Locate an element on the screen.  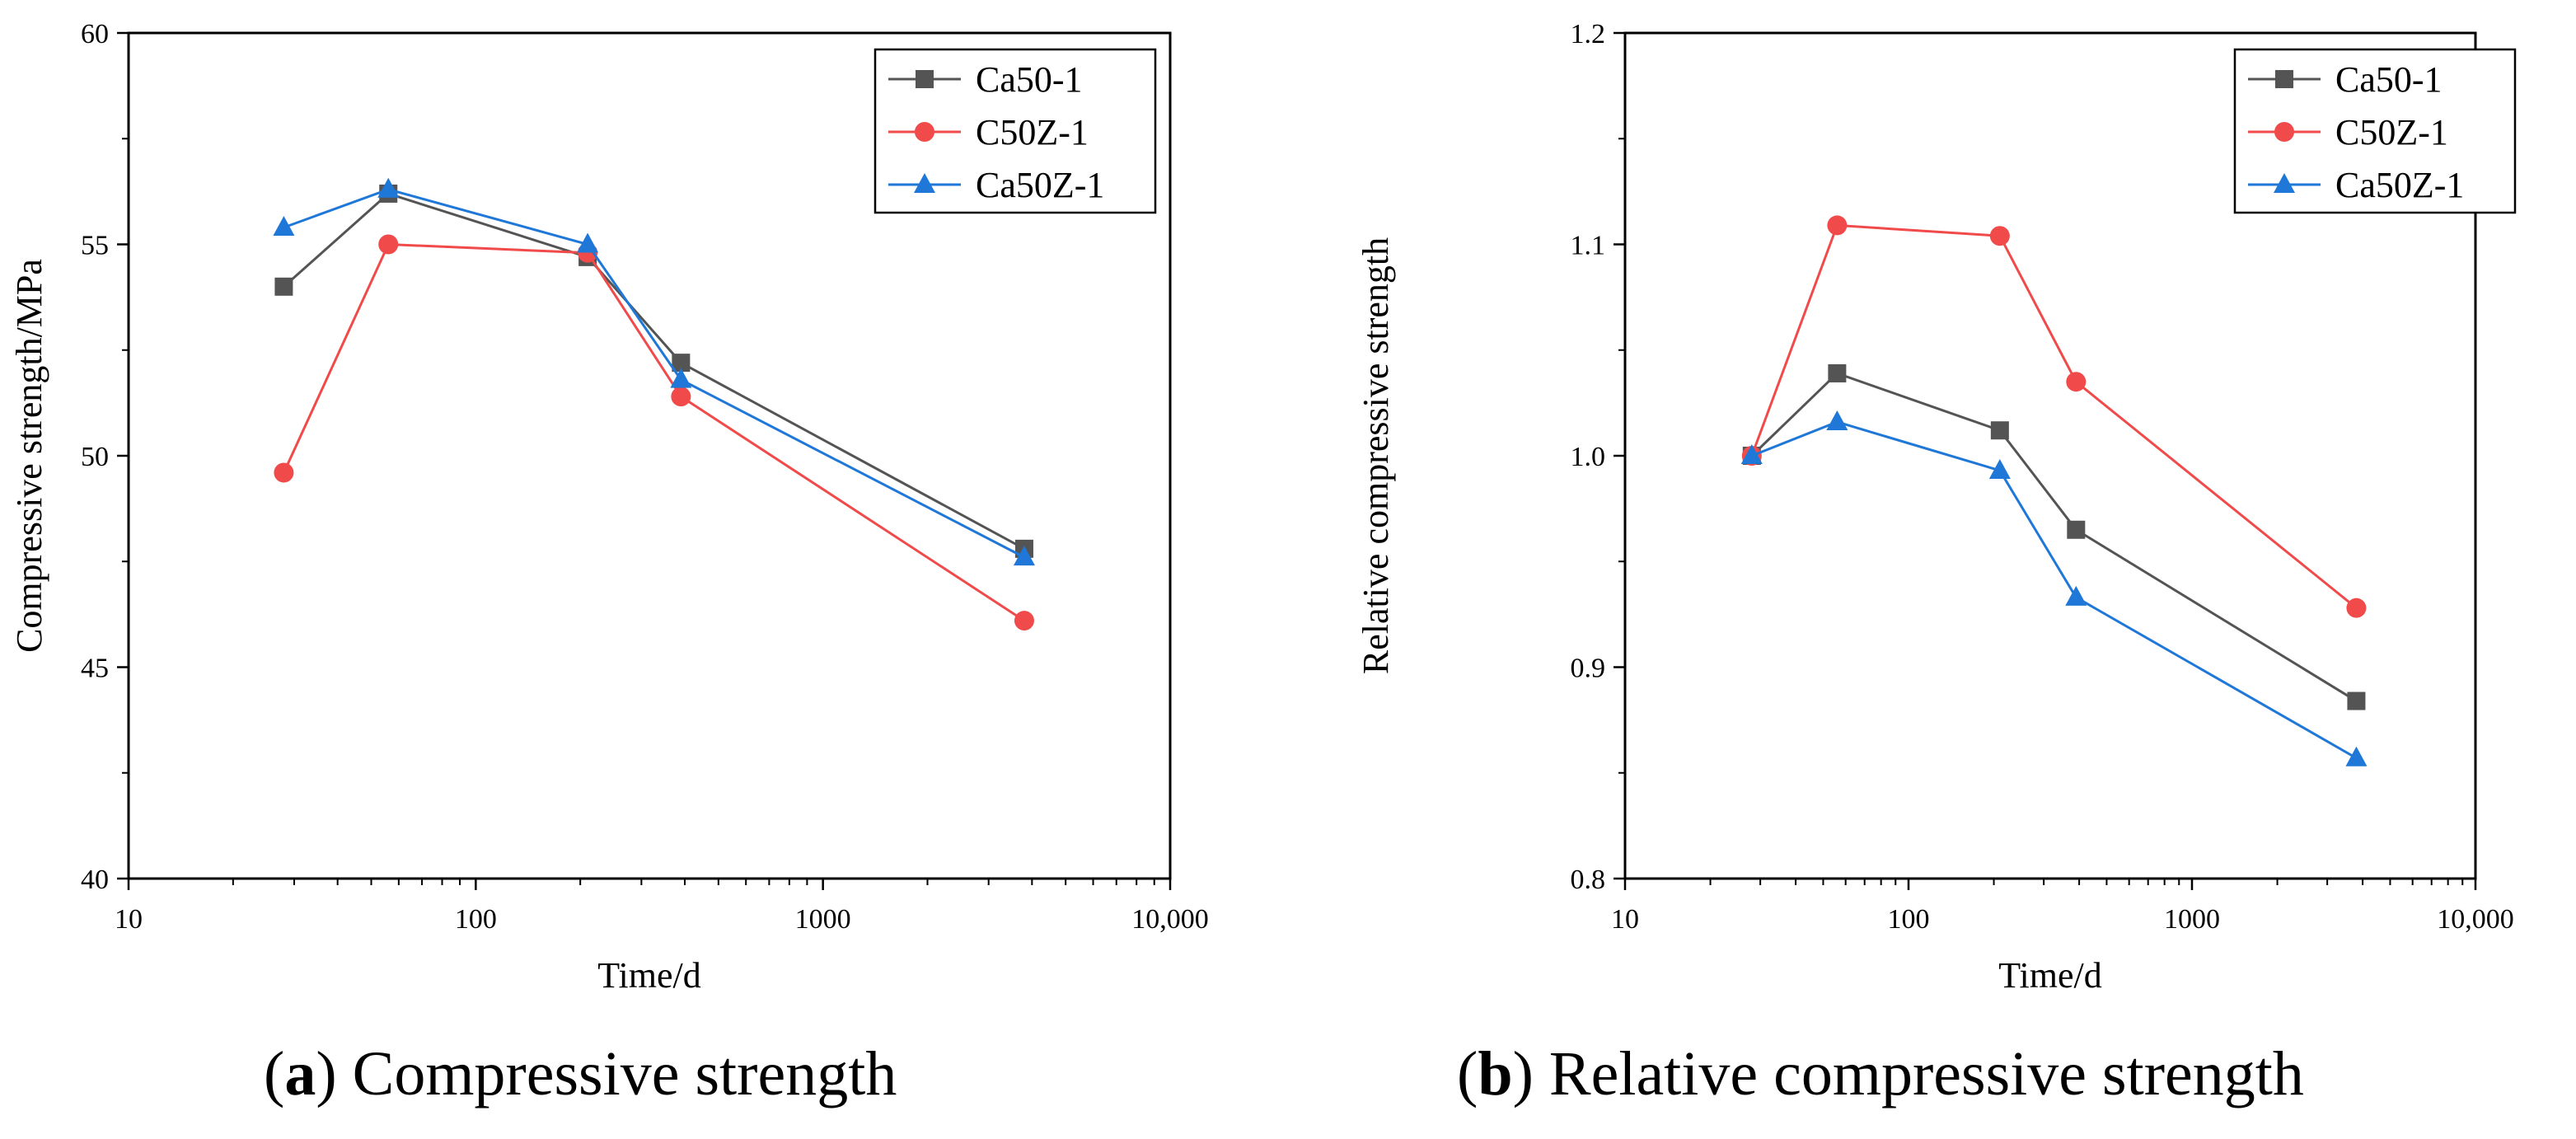
caption-letter: b is located at coordinates (1495, 1074).